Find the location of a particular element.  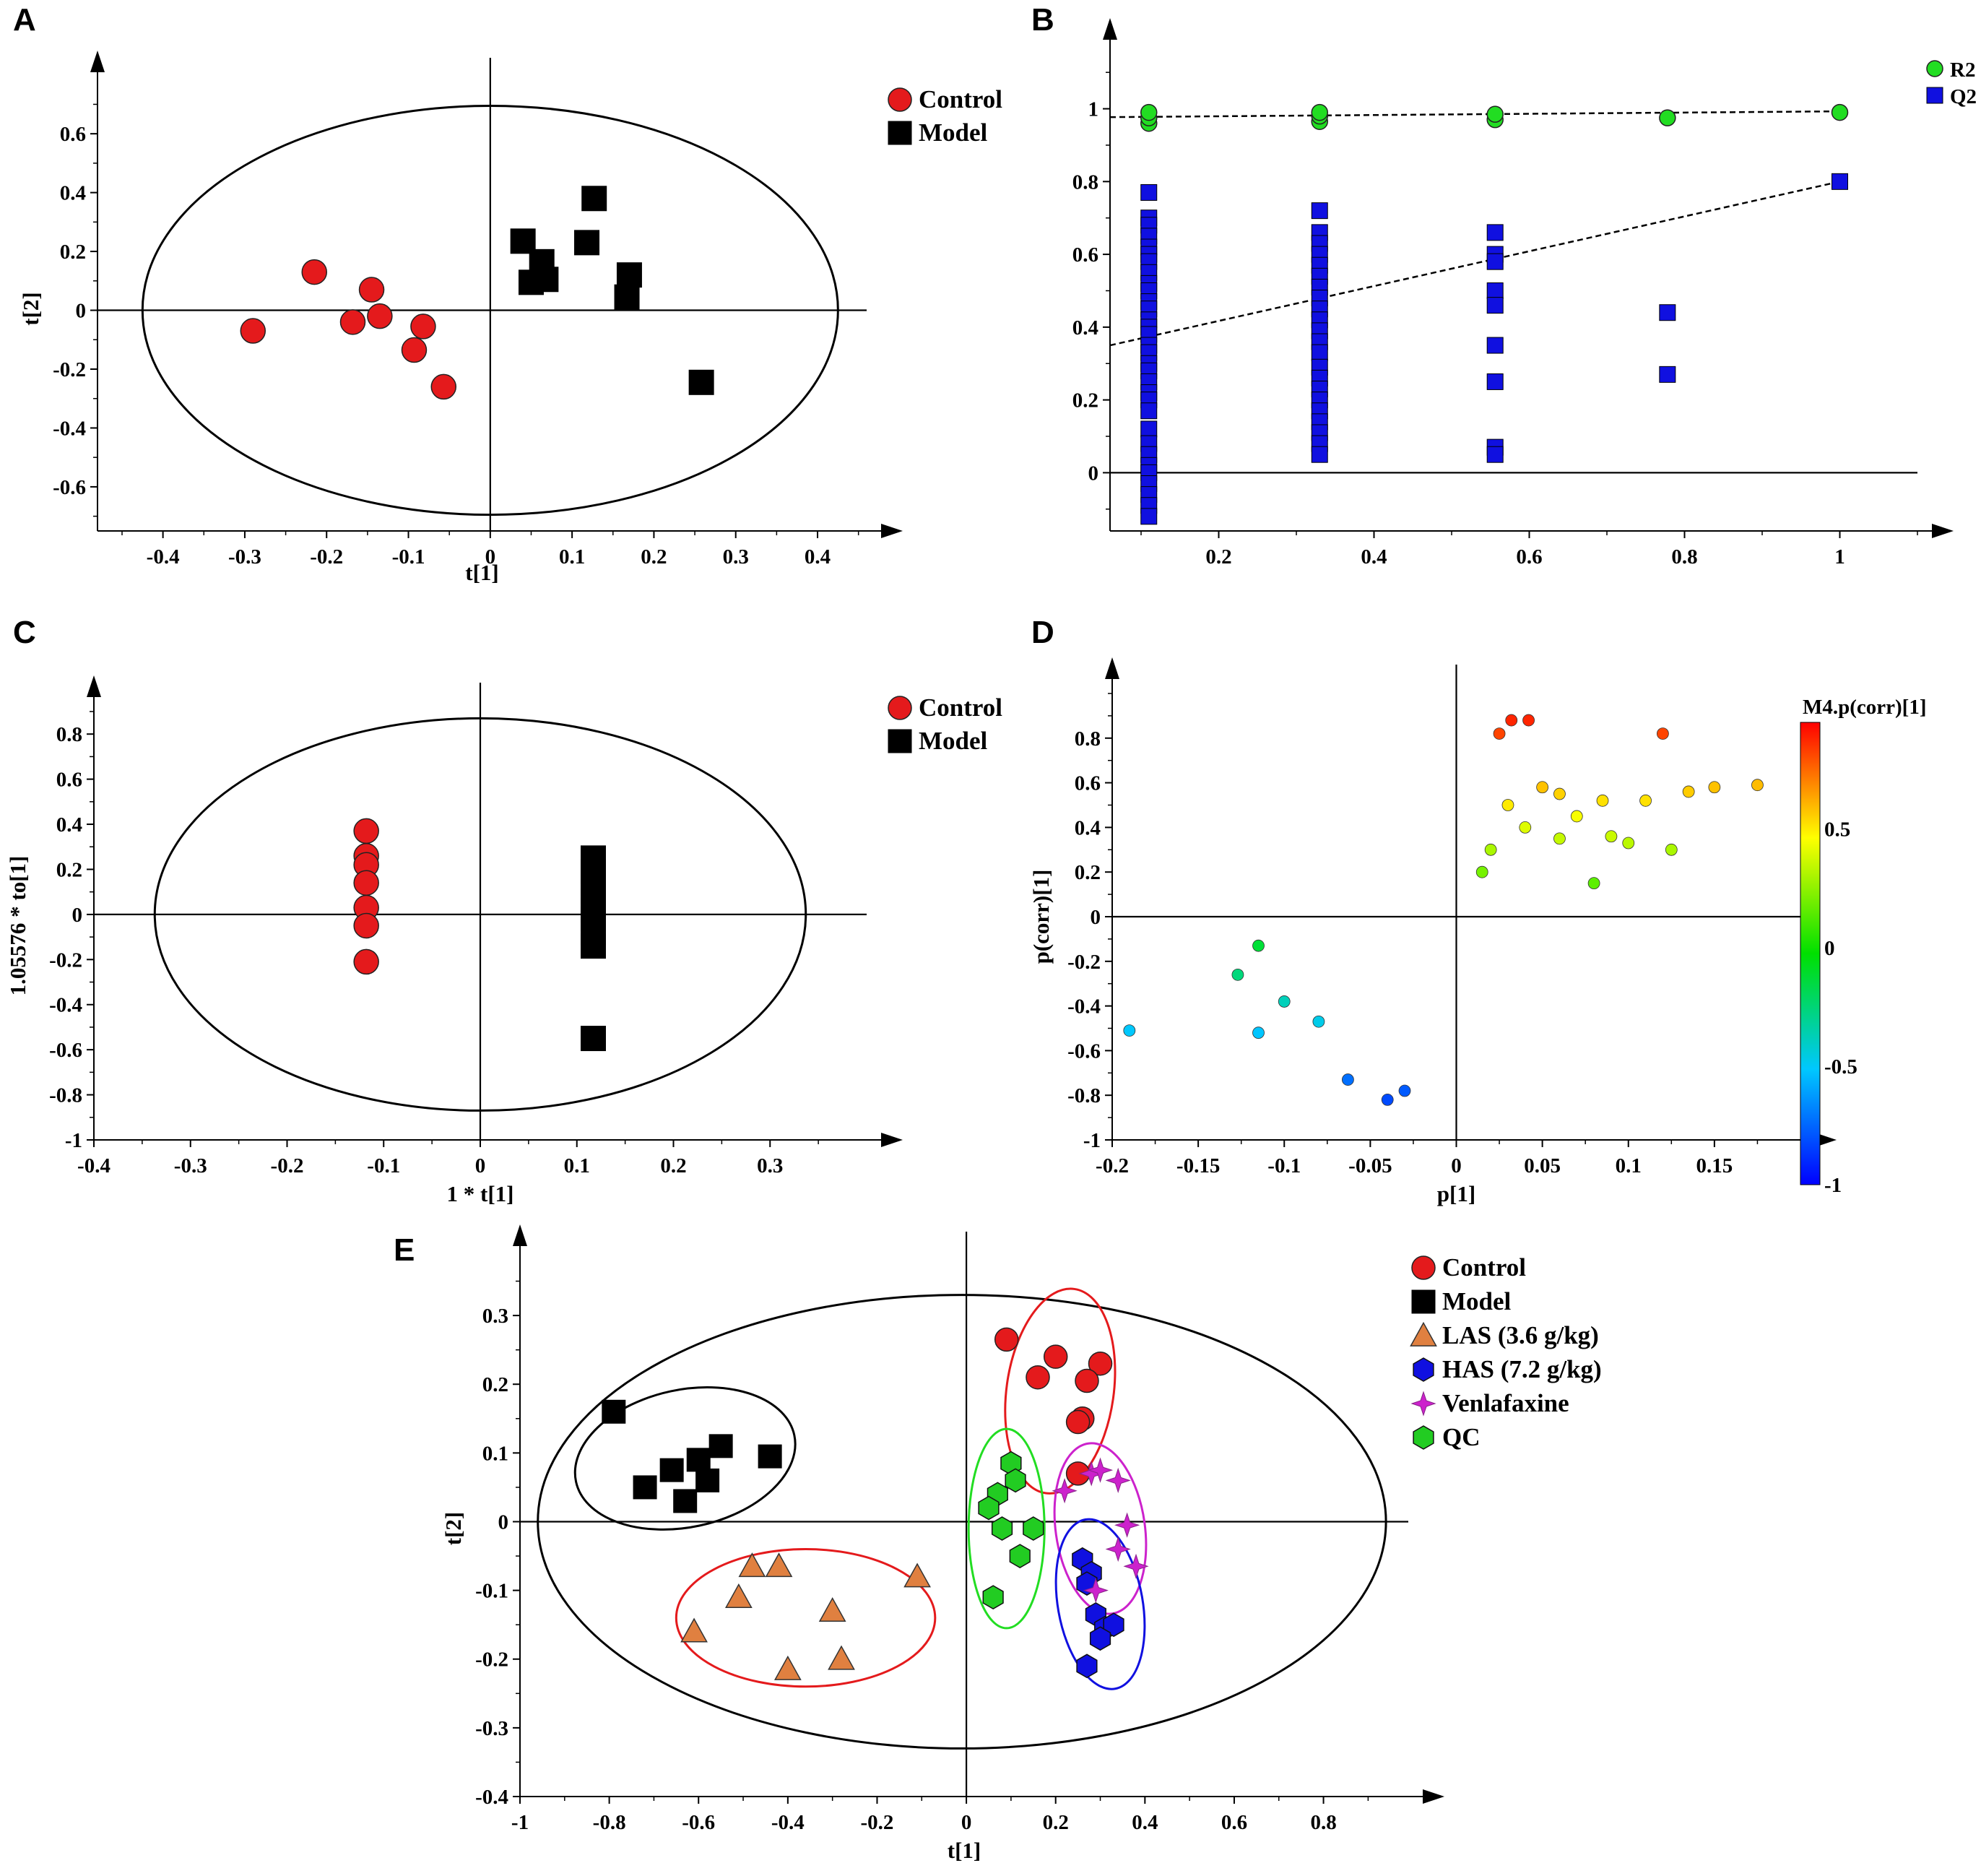

panel-label: C is located at coordinates (24, 632).